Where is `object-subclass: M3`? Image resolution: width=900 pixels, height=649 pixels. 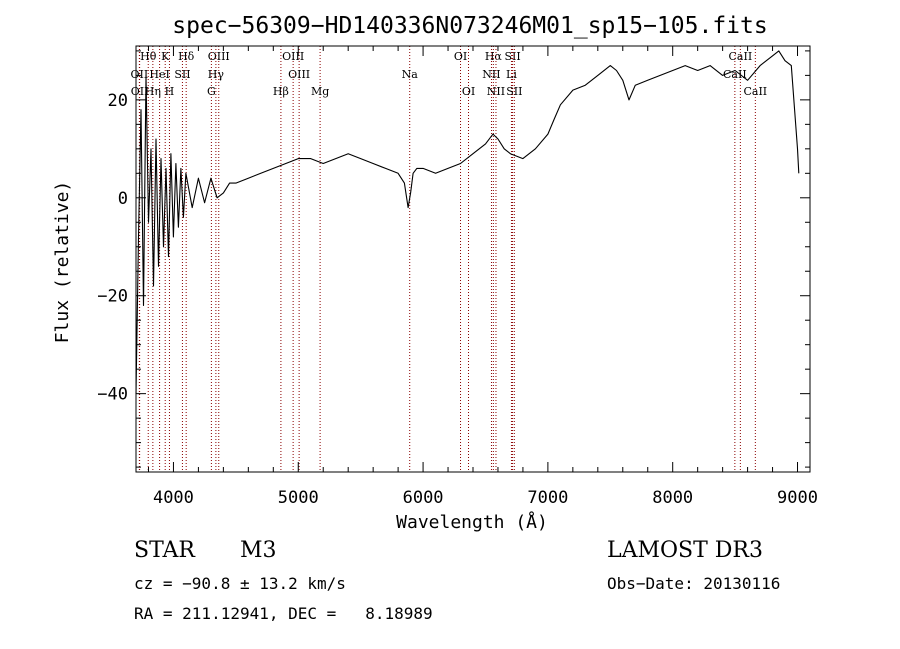
object-subclass: M3 is located at coordinates (258, 550).